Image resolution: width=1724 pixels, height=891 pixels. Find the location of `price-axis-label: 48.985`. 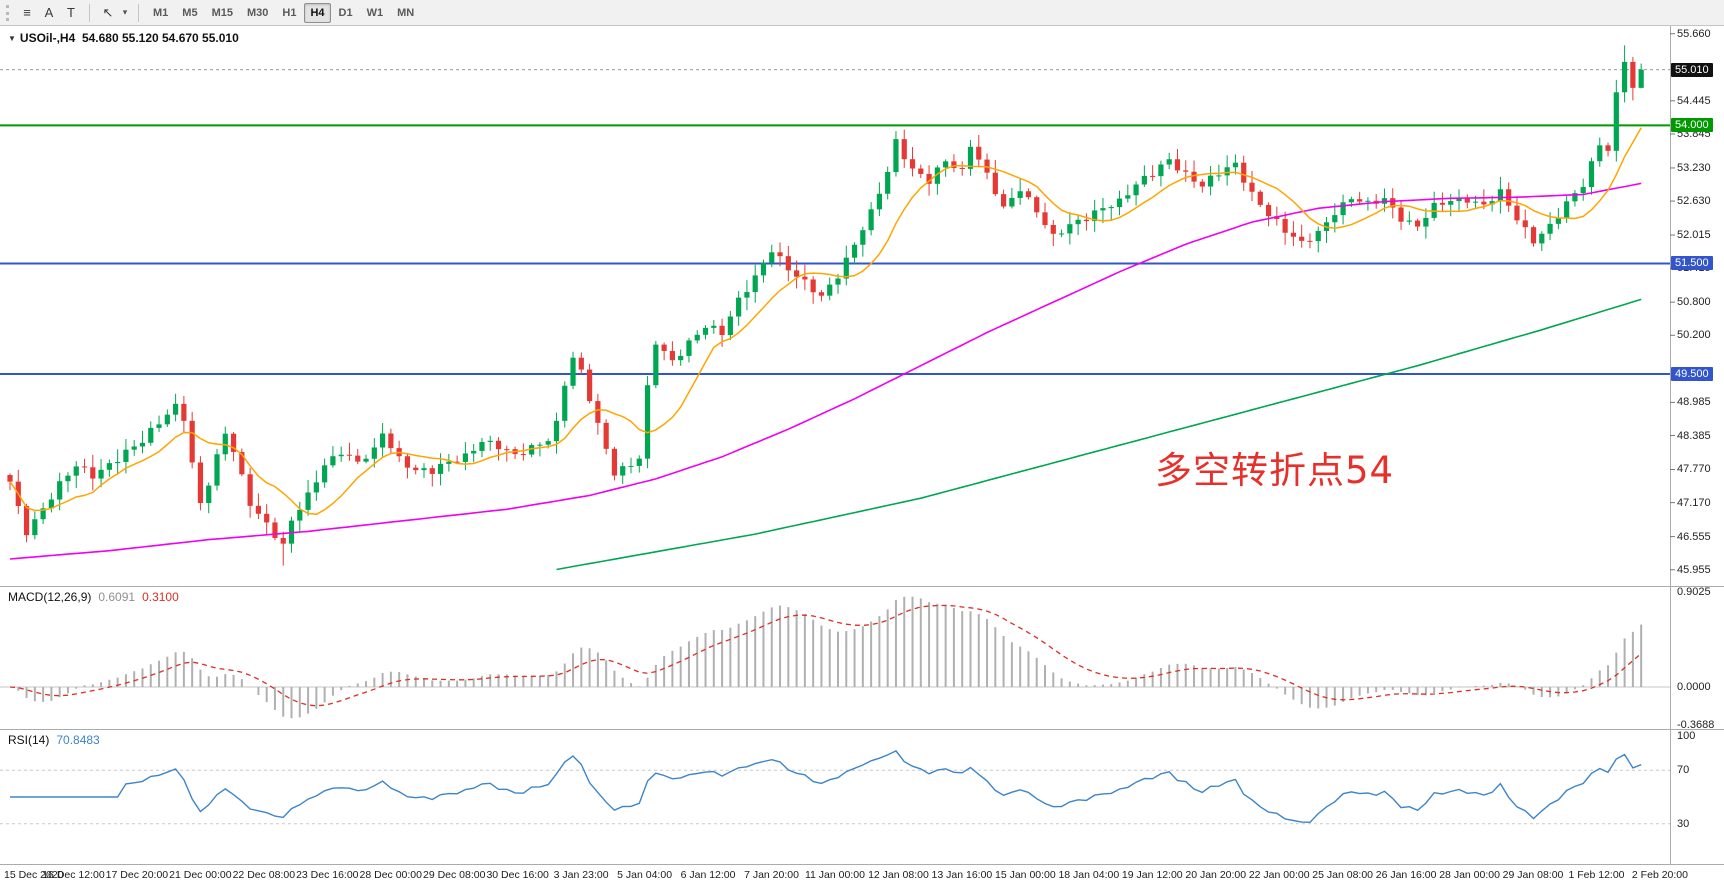

price-axis-label: 48.985 is located at coordinates (1694, 402).